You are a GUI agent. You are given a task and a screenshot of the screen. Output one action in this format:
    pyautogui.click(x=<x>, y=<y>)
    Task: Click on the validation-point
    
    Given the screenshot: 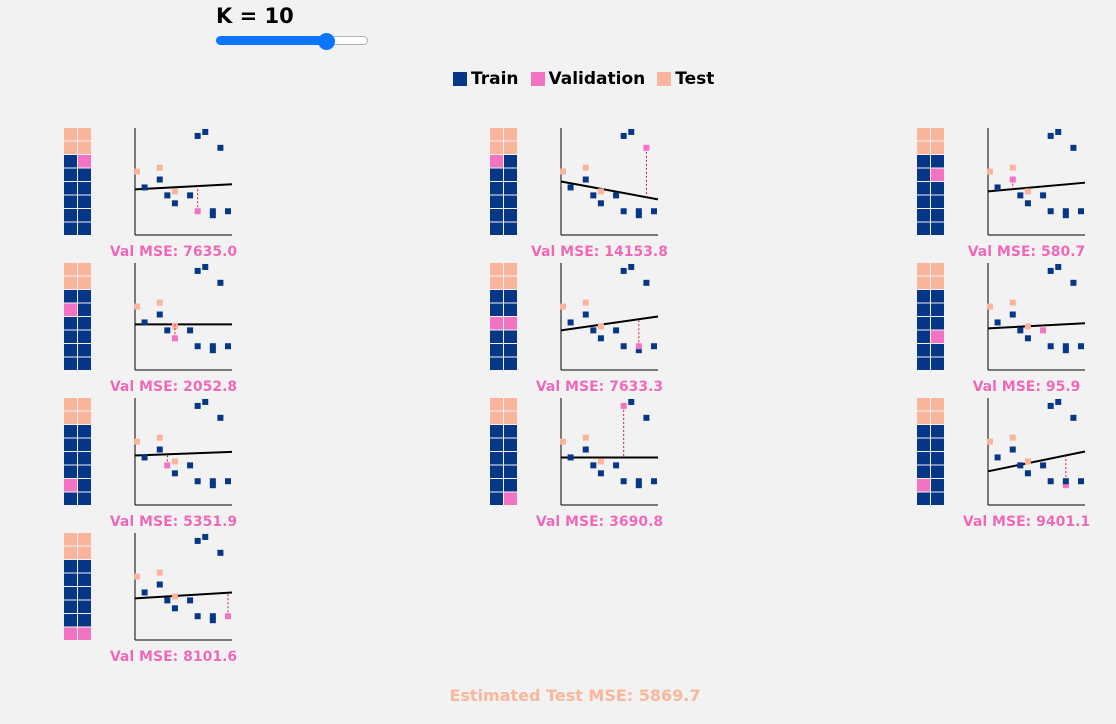 What is the action you would take?
    pyautogui.click(x=197, y=211)
    